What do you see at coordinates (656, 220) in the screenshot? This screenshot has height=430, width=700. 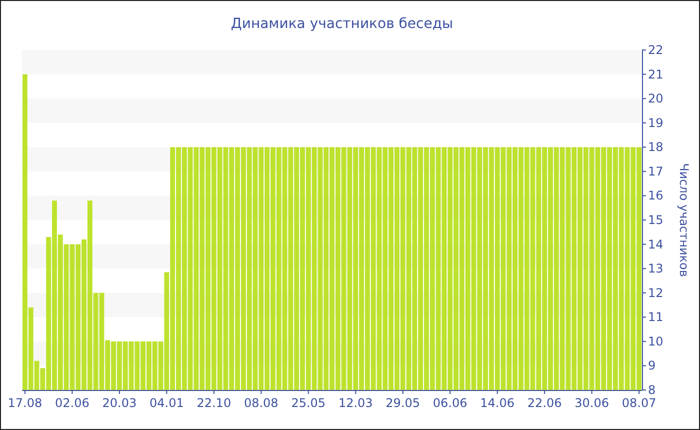 I see `y-tick-label: 15` at bounding box center [656, 220].